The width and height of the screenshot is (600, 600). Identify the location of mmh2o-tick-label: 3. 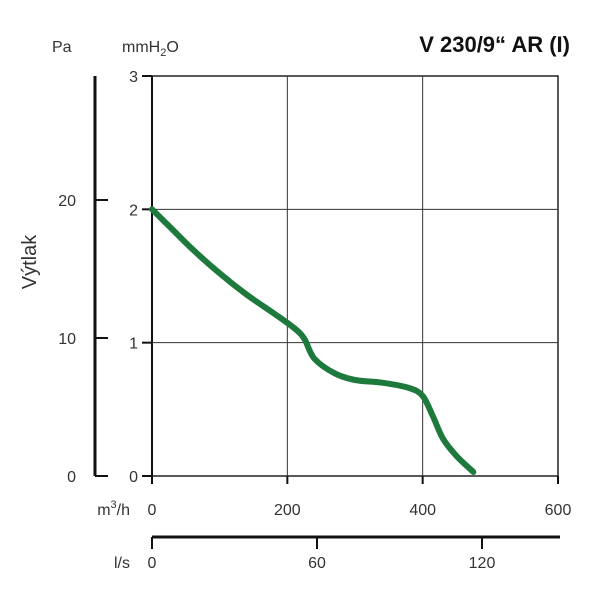
(133, 77).